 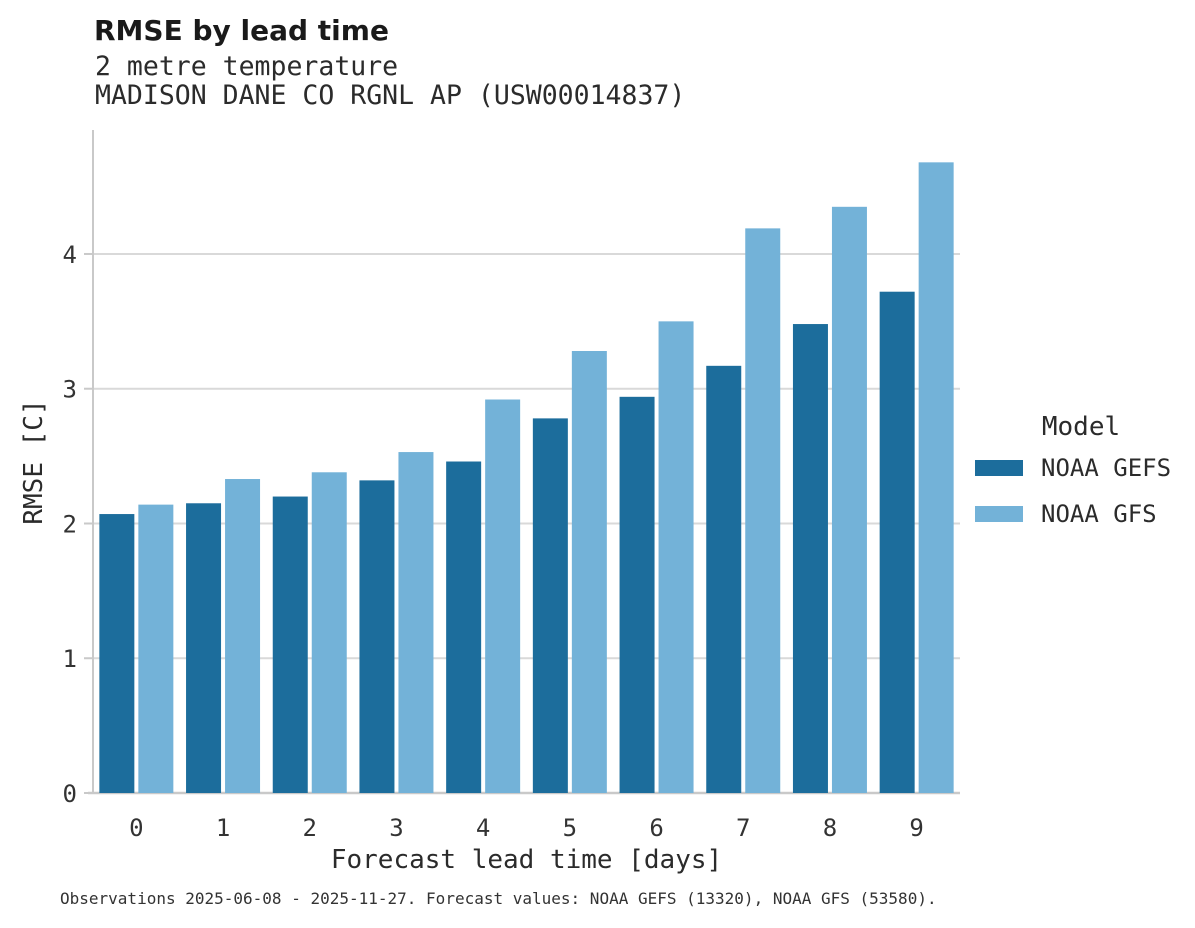 I want to click on x-tick-label-1: 1, so click(x=223, y=828).